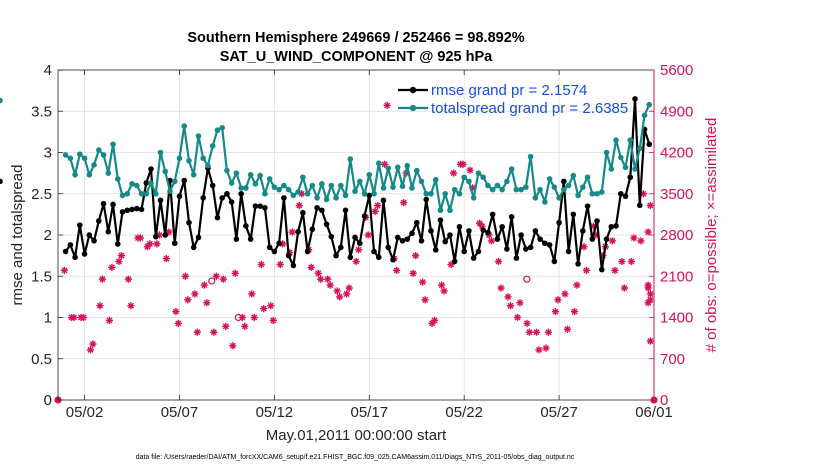  Describe the element at coordinates (527, 279) in the screenshot. I see `obs-possible-marker` at that location.